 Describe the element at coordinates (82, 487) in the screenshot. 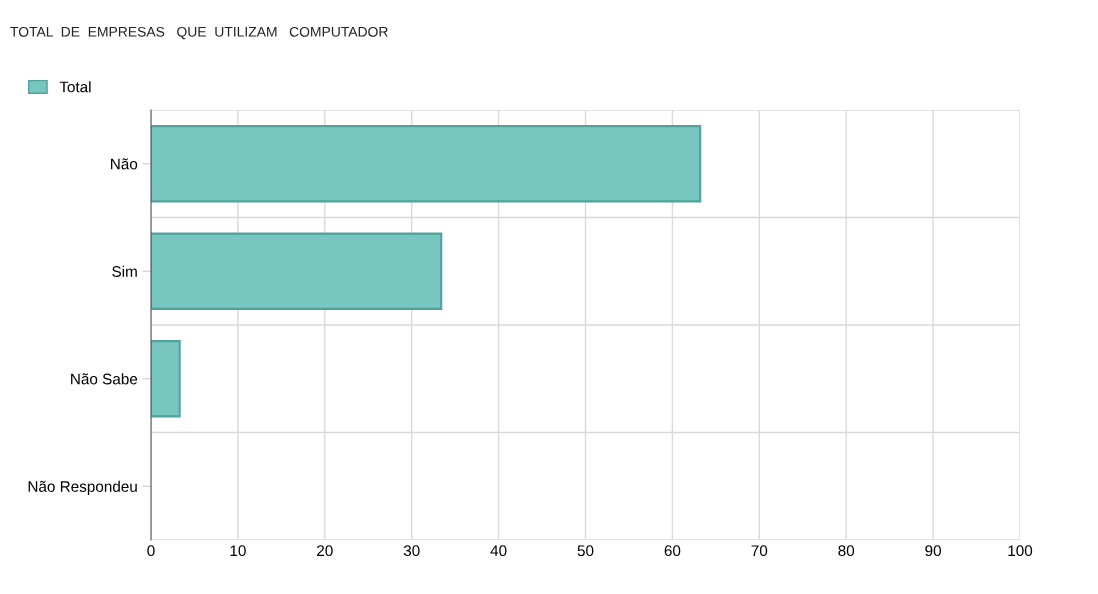

I see `y-tick-label: Não Respondeu` at that location.